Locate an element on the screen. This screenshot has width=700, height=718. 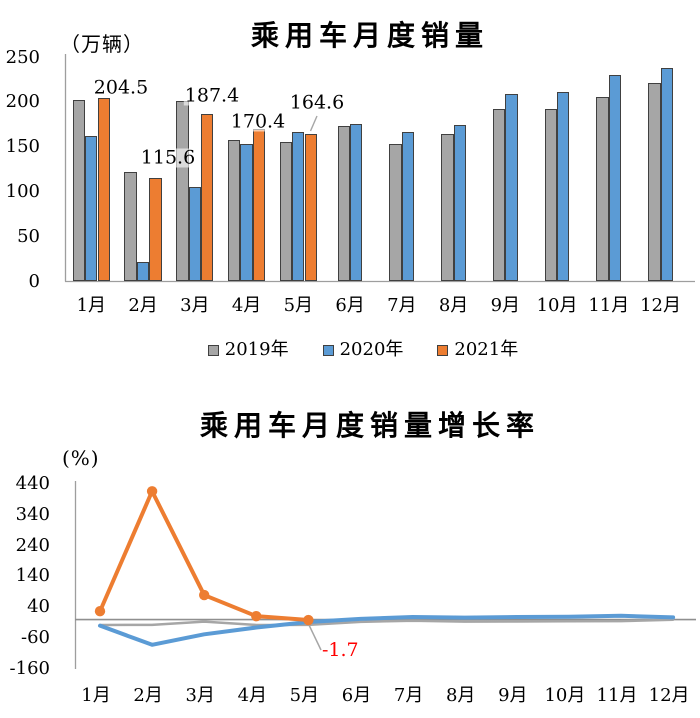
bar-2021年-5月 is located at coordinates (310, 208).